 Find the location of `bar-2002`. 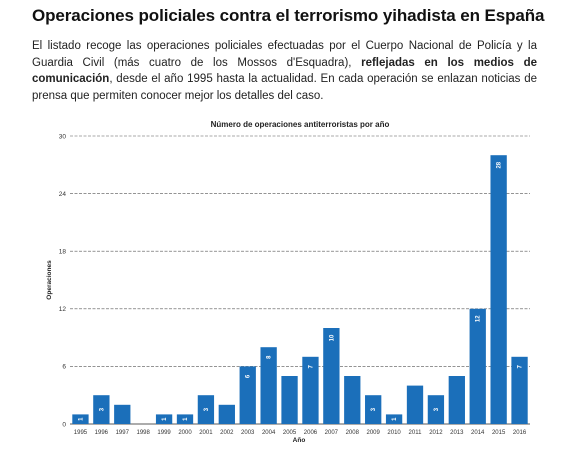

bar-2002 is located at coordinates (226, 414).